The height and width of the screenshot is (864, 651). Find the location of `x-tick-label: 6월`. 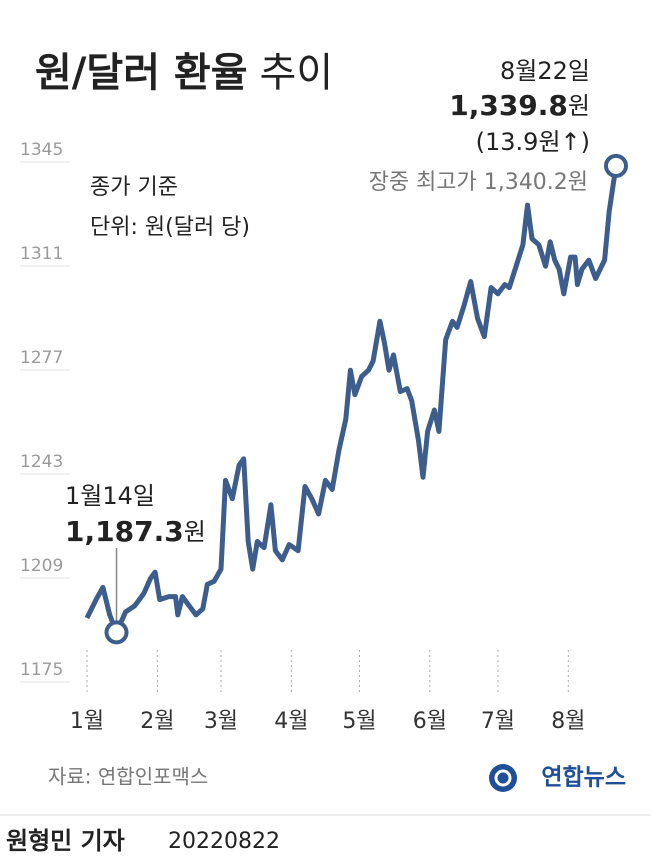

x-tick-label: 6월 is located at coordinates (430, 721).